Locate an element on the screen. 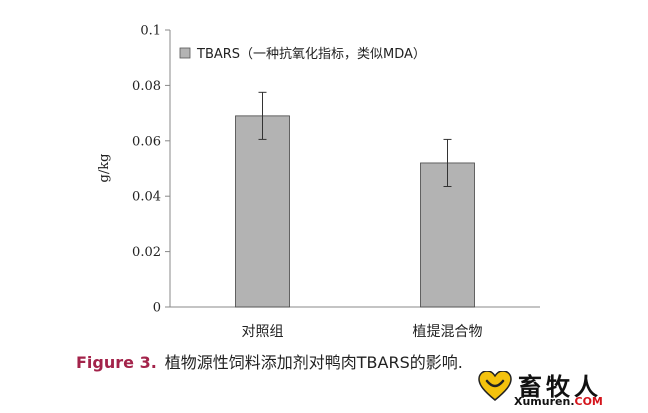 Image resolution: width=648 pixels, height=413 pixels. watermark-logo: 畜牧人 Xumuren.COM is located at coordinates (559, 388).